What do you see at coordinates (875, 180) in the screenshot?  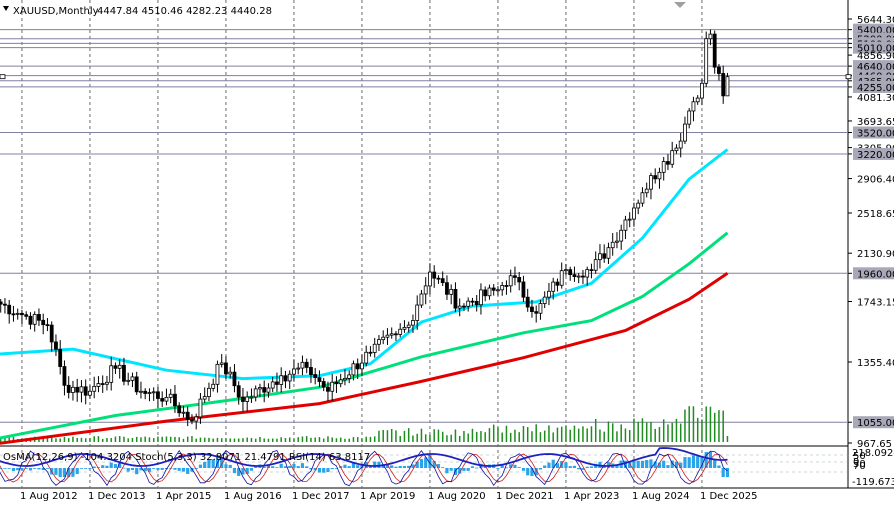 I see `price-label: 2906.40` at bounding box center [875, 180].